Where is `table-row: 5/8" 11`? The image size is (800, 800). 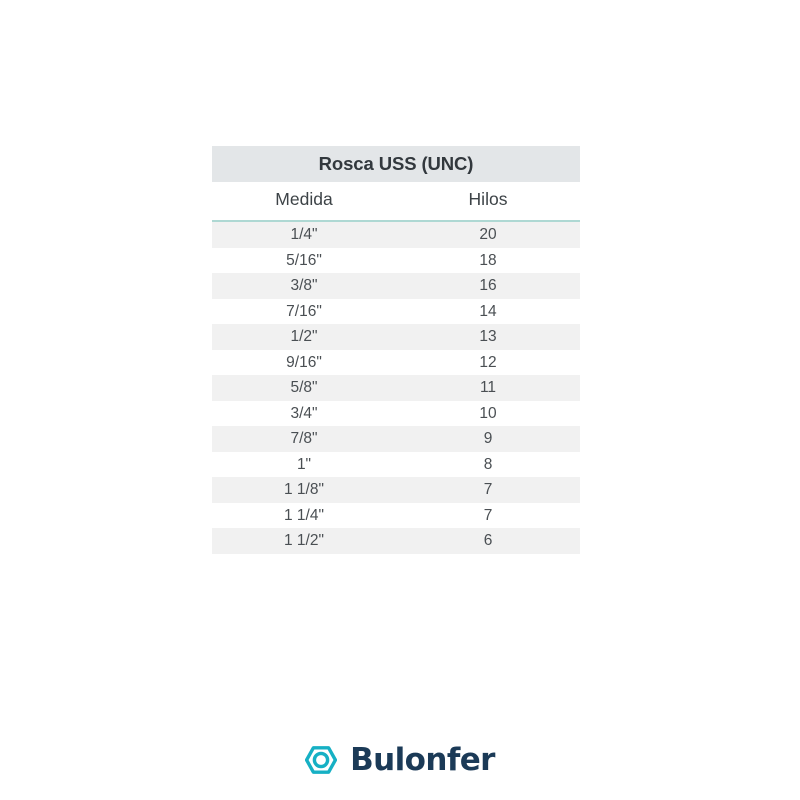
table-row: 5/8" 11 is located at coordinates (396, 388).